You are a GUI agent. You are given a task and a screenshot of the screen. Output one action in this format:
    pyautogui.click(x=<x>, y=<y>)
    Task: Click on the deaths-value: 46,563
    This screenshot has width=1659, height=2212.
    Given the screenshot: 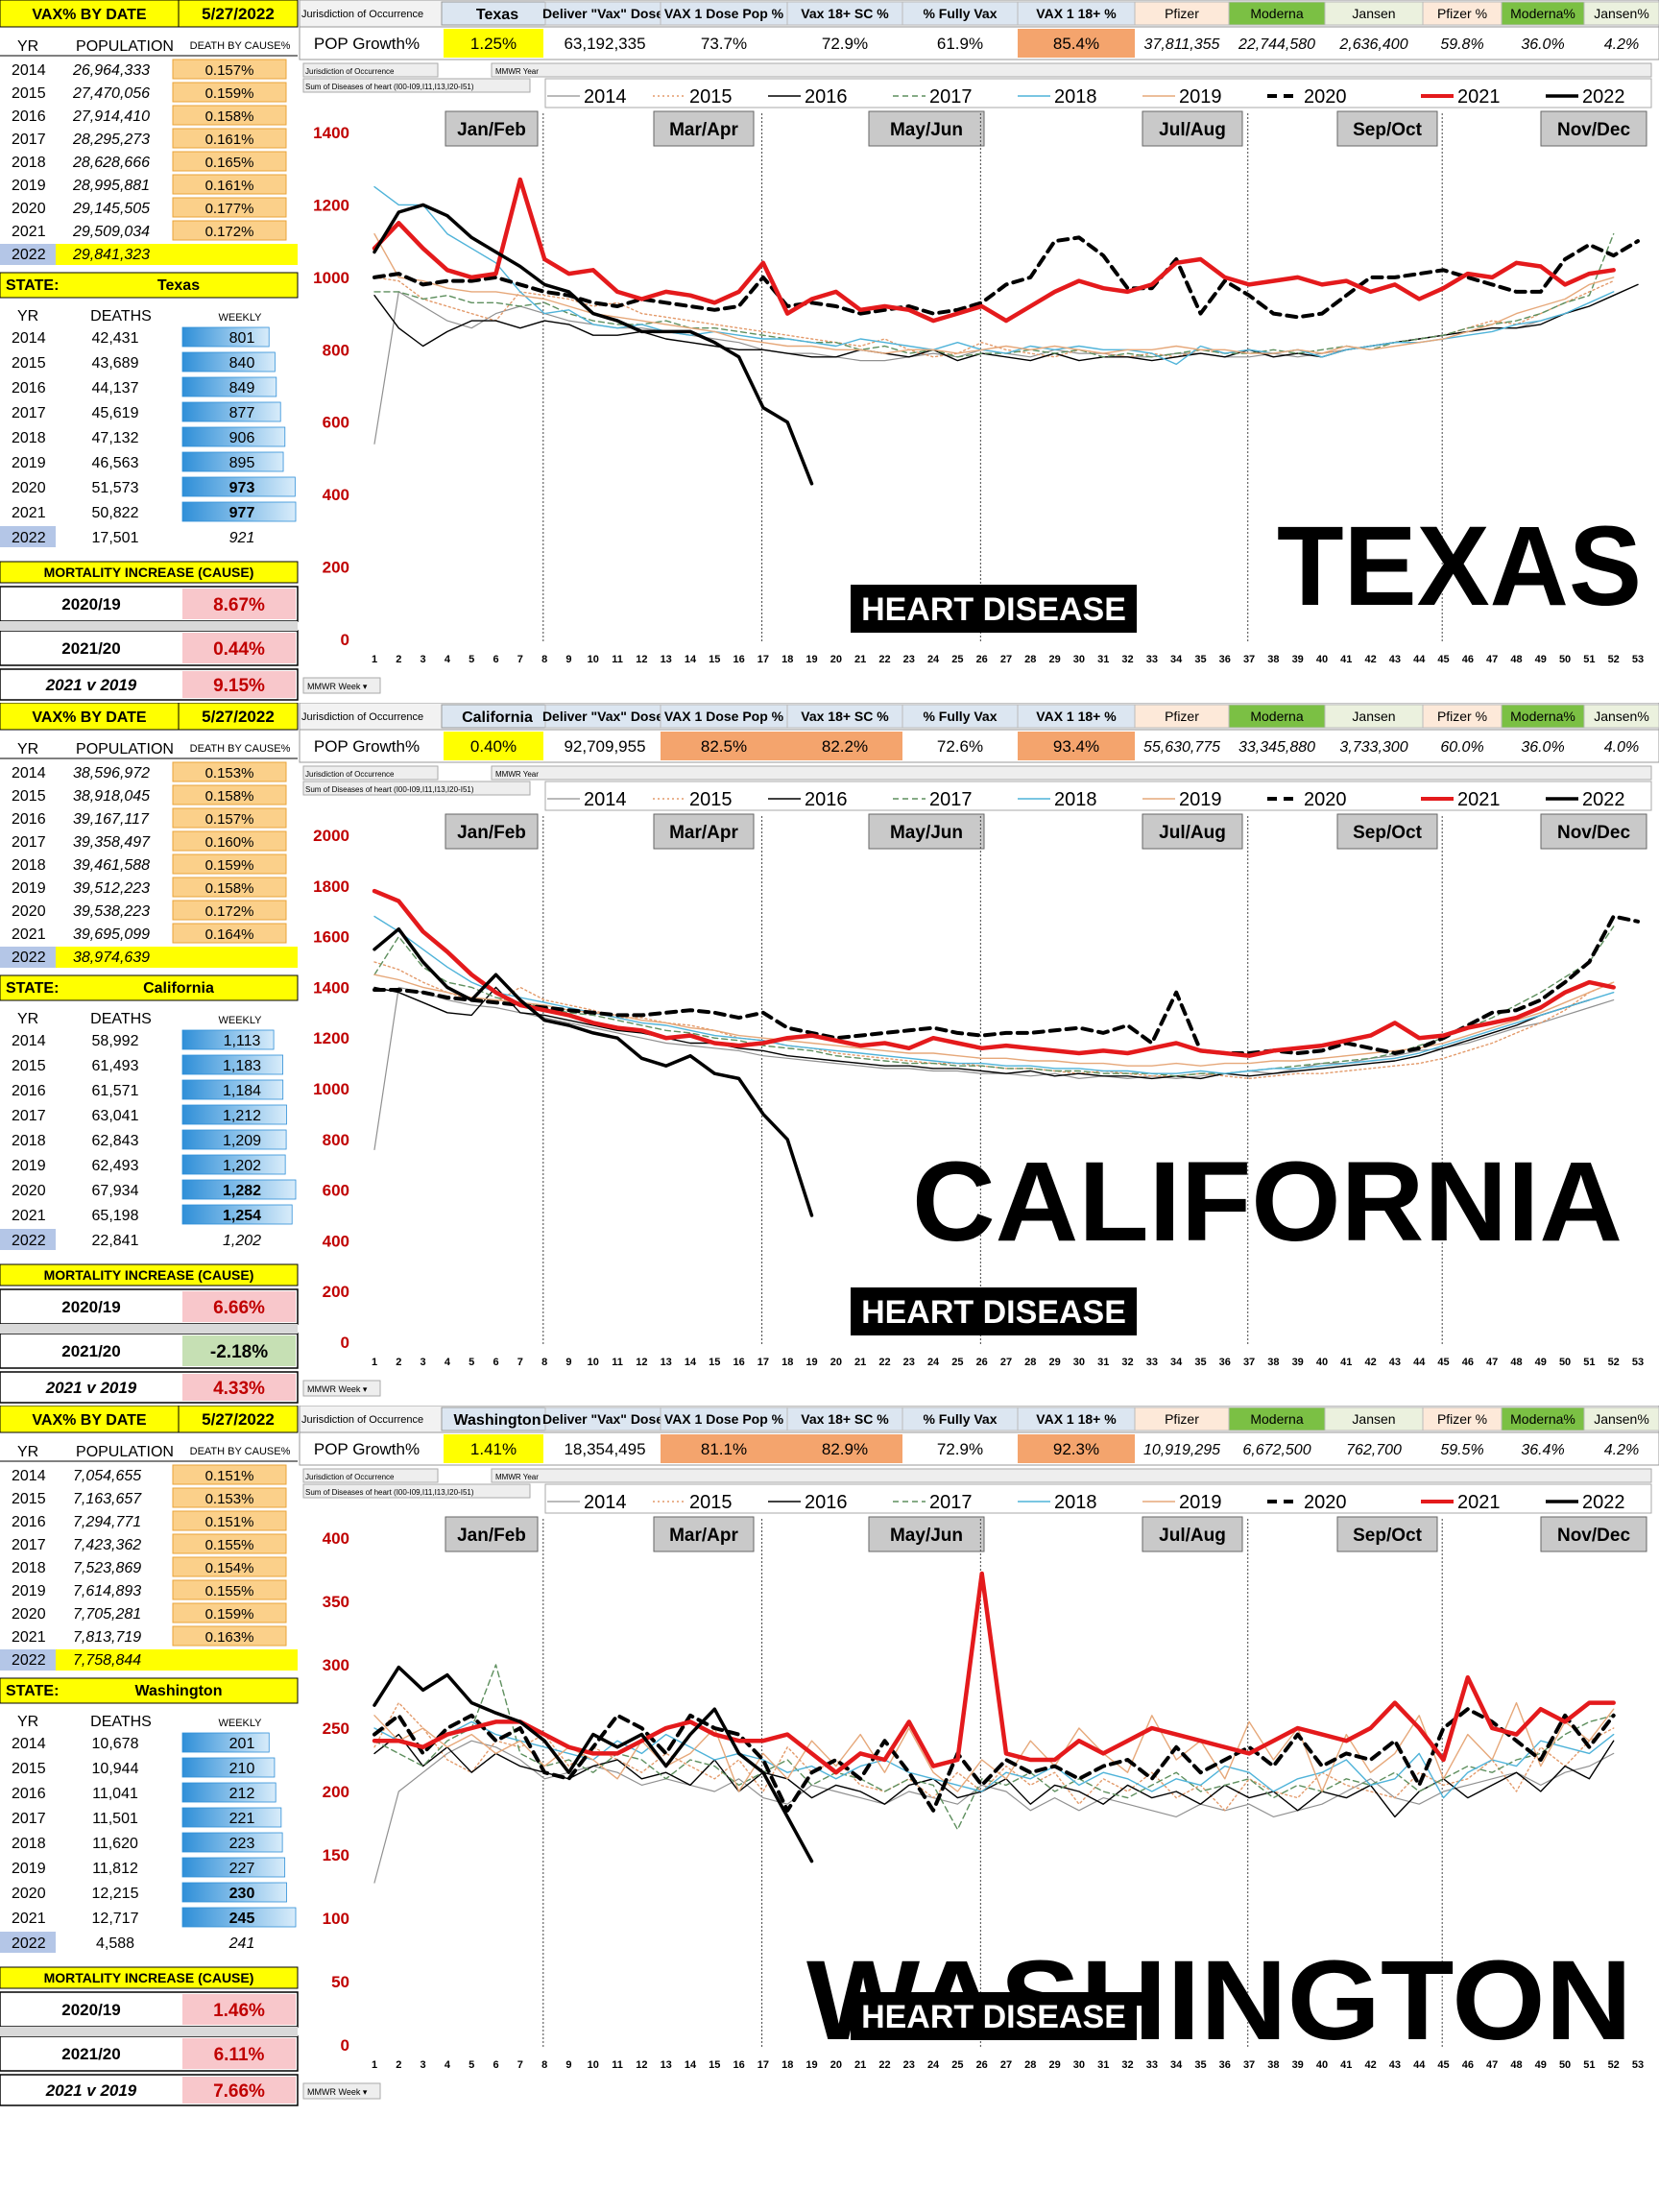 What is the action you would take?
    pyautogui.click(x=115, y=463)
    